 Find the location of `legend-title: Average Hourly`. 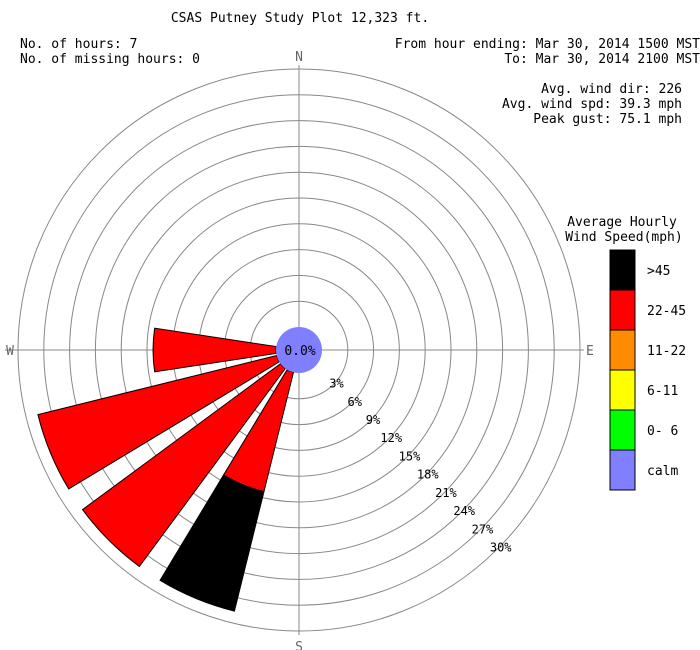

legend-title: Average Hourly is located at coordinates (622, 222).